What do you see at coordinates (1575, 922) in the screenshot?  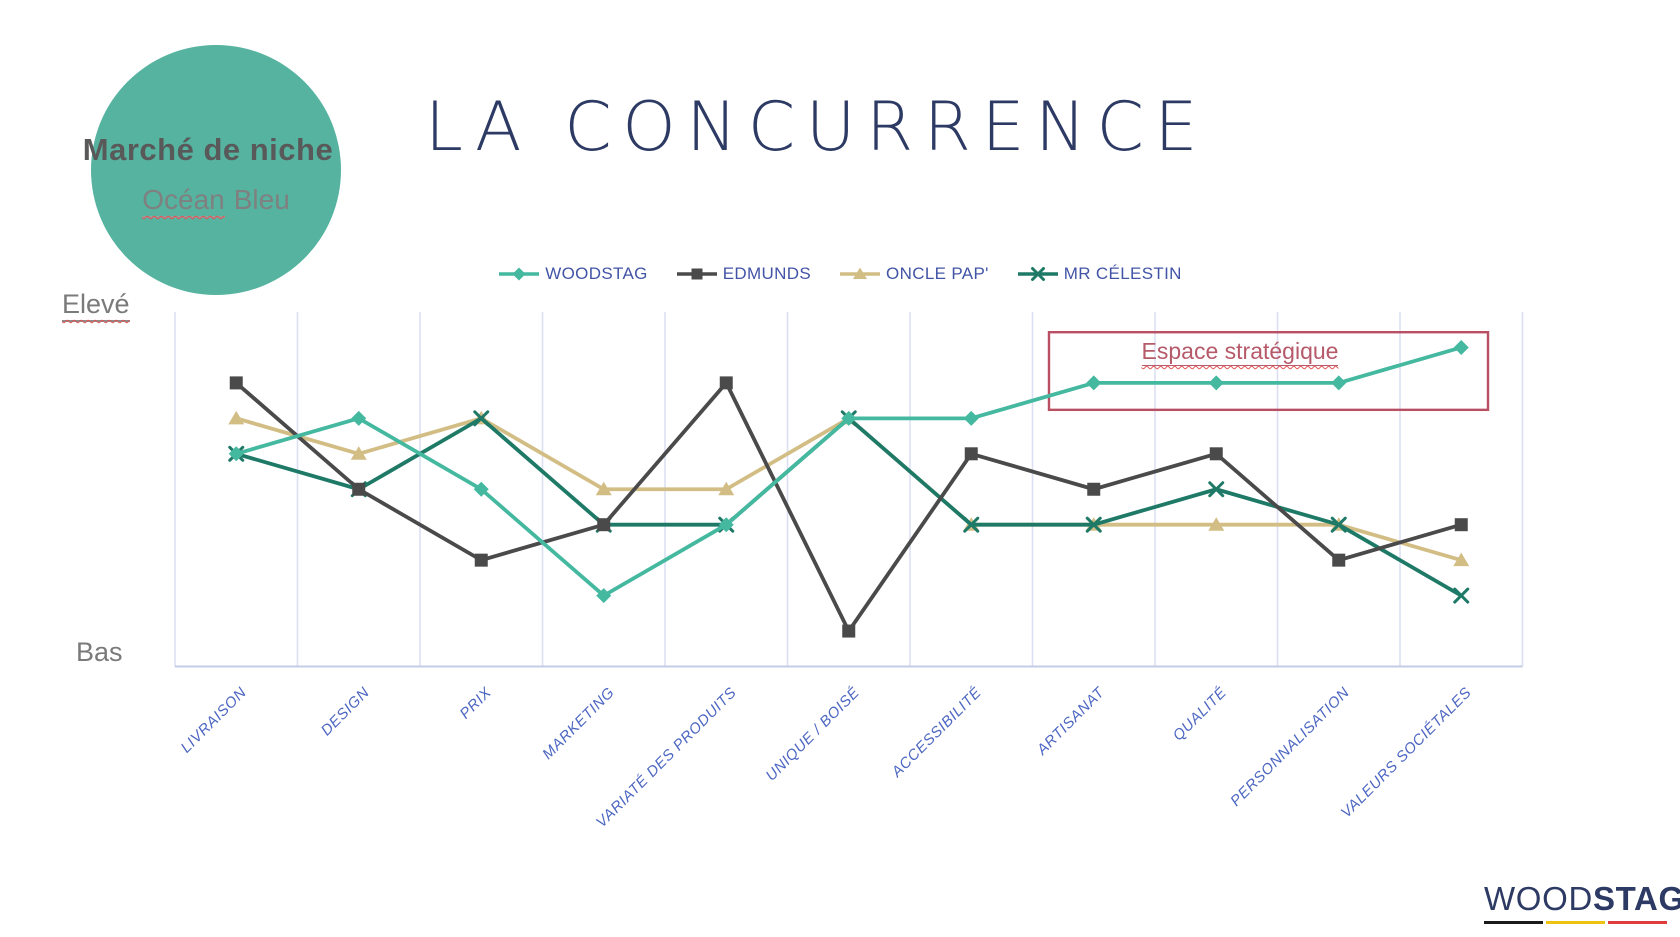 I see `flag-yellow-segment` at bounding box center [1575, 922].